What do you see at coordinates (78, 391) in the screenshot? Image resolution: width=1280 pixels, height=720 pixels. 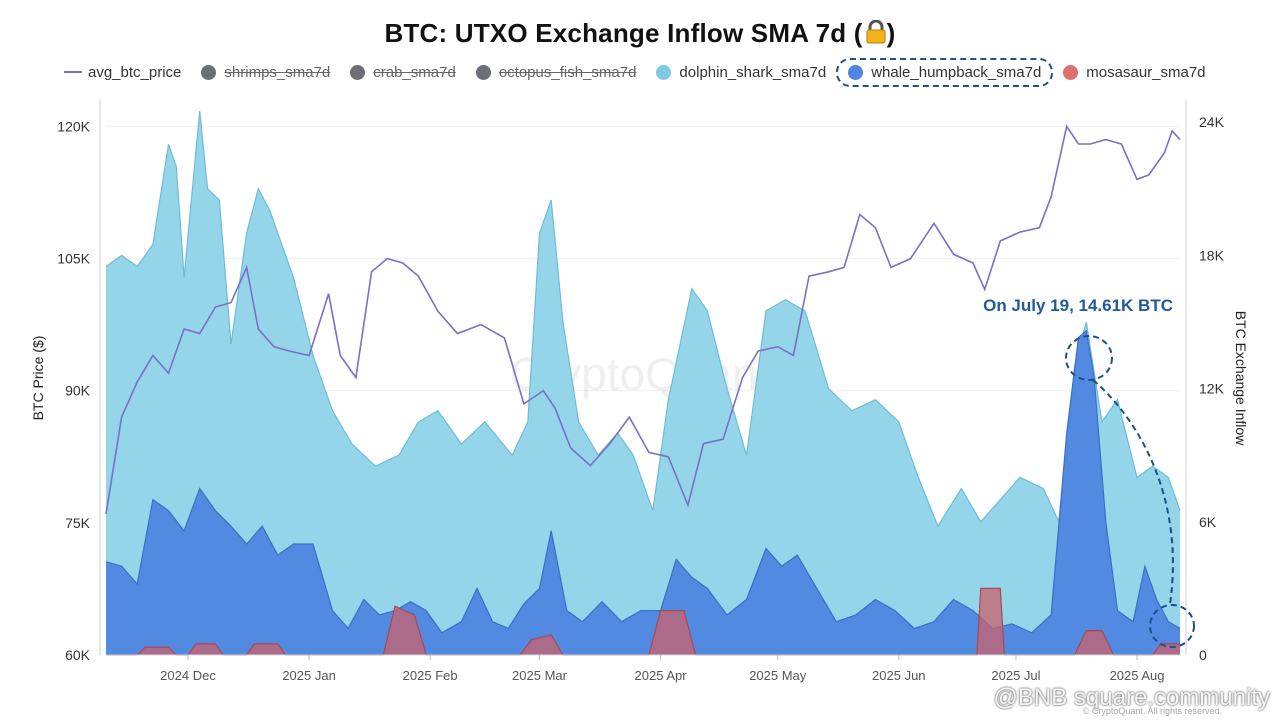 I see `y-left-tick-label: 90K` at bounding box center [78, 391].